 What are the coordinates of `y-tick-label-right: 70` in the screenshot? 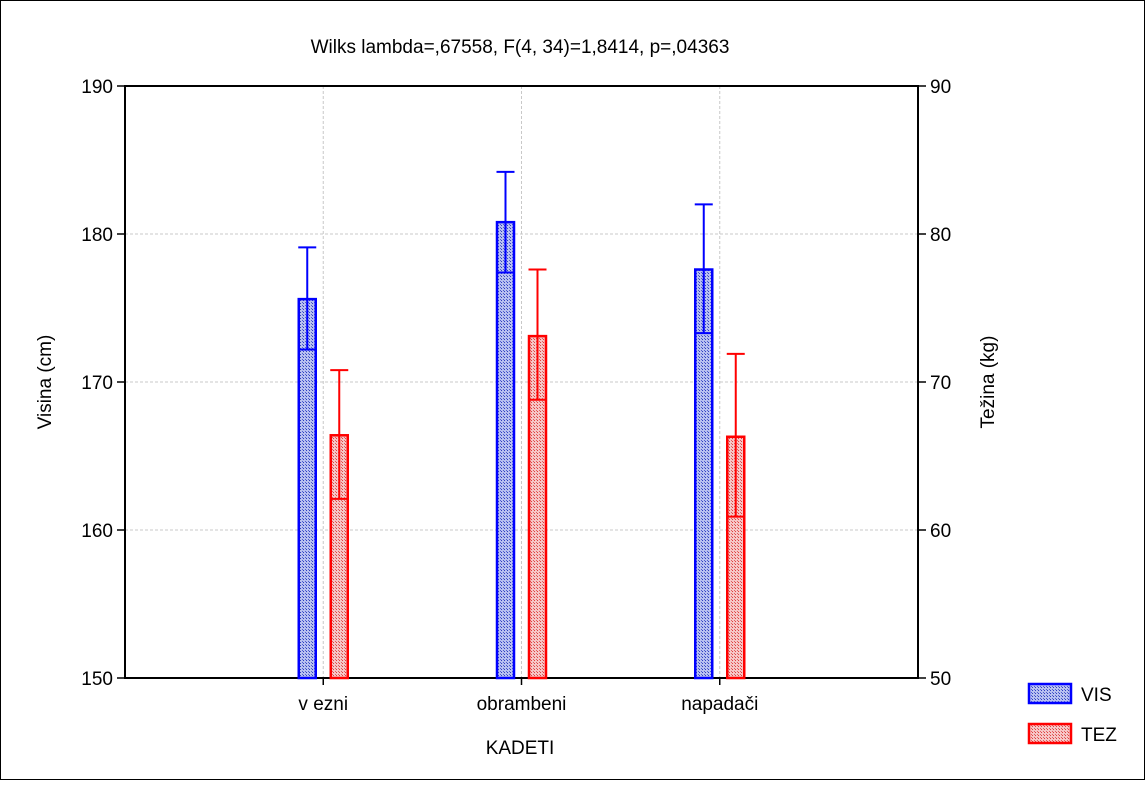 It's located at (940, 383).